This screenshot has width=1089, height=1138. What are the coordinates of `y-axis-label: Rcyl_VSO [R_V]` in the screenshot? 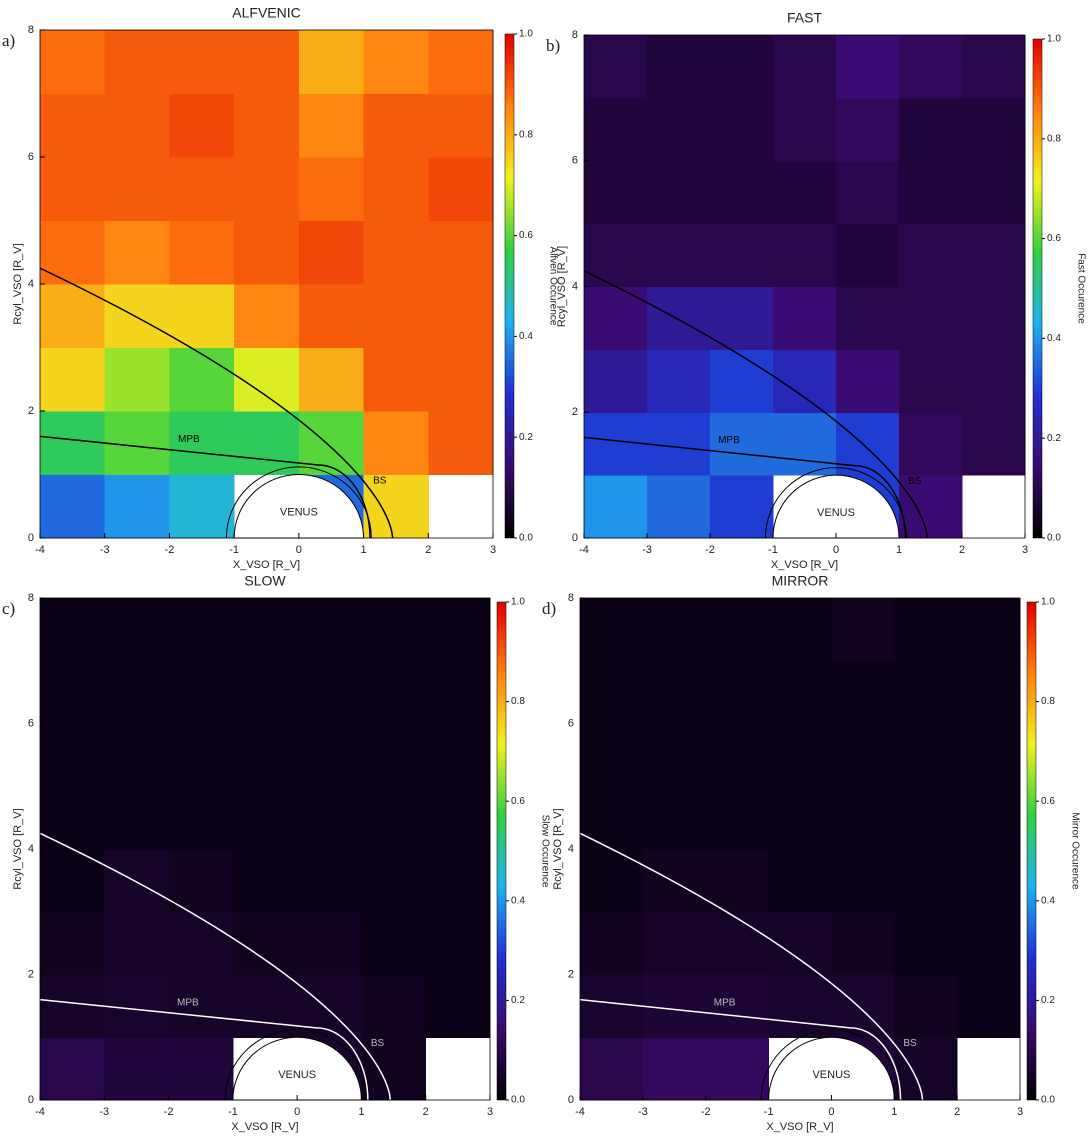 It's located at (562, 286).